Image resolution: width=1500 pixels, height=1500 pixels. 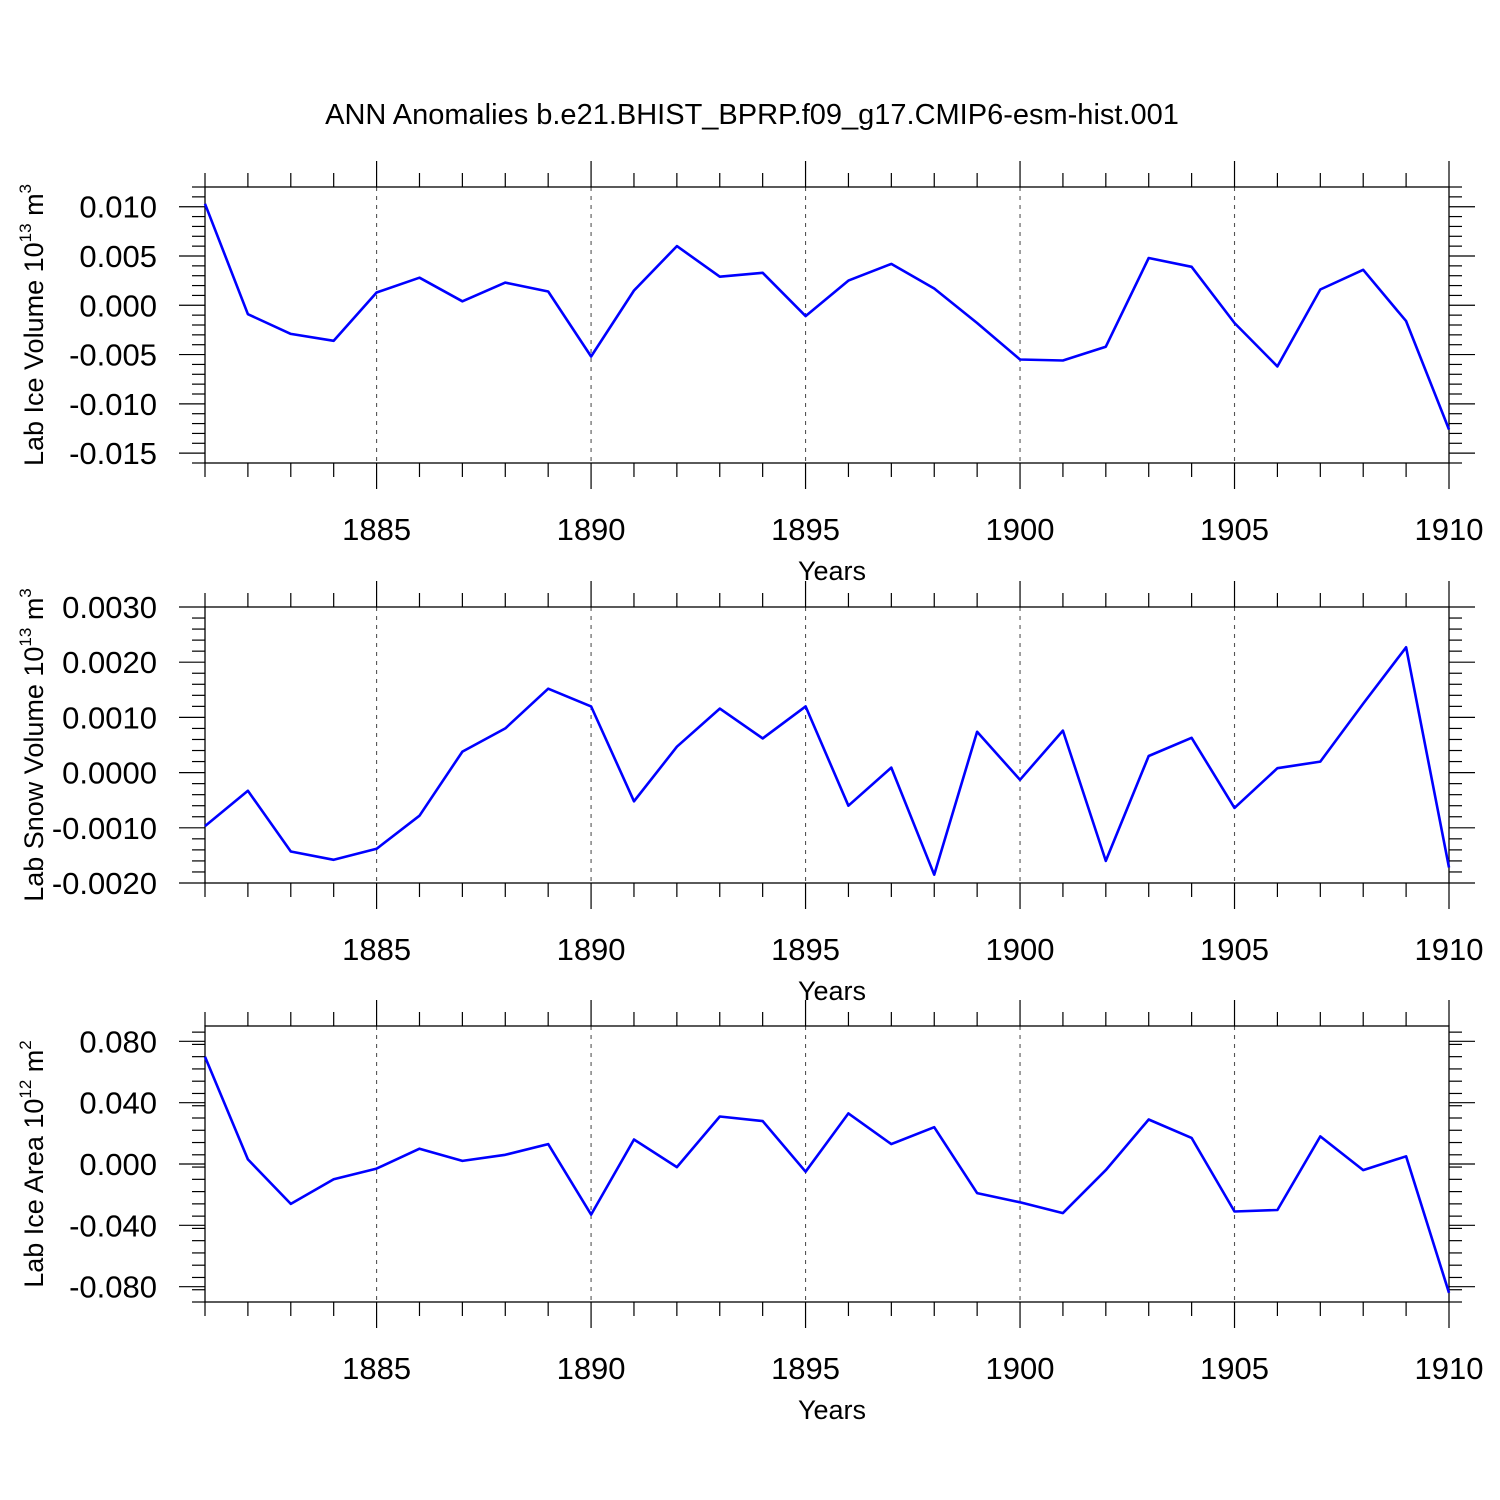 What do you see at coordinates (118, 256) in the screenshot?
I see `y-tick-label: 0.005` at bounding box center [118, 256].